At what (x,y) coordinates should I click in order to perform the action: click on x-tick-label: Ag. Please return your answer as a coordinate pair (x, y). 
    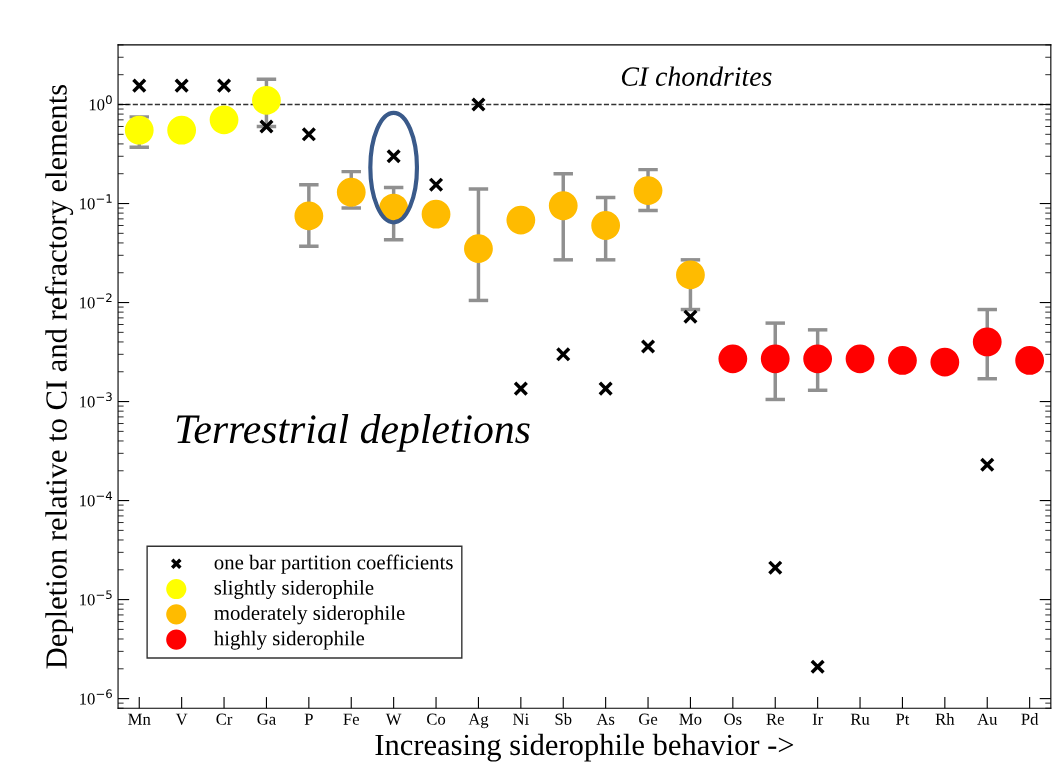
    Looking at the image, I should click on (478, 721).